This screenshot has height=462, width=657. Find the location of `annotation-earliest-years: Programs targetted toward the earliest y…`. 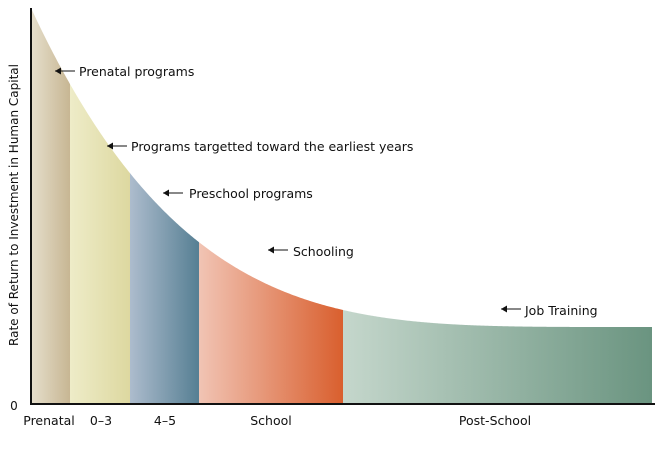

annotation-earliest-years: Programs targetted toward the earliest y… is located at coordinates (260, 146).